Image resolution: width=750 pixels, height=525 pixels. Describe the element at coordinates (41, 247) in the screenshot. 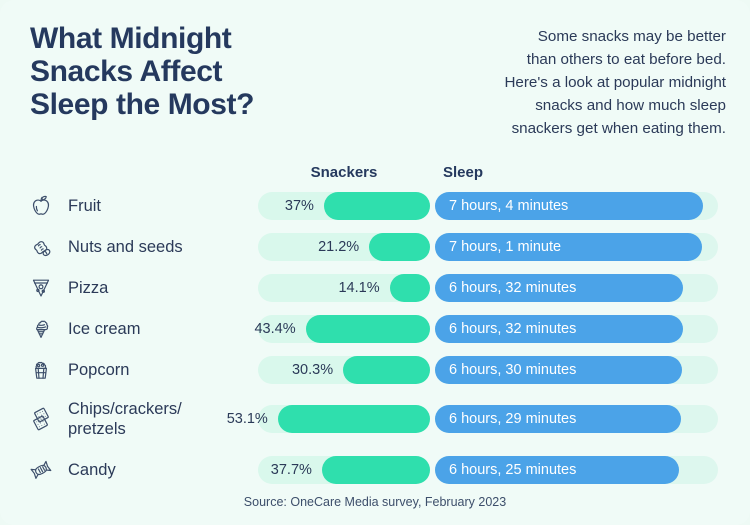

I see `peanut-icon` at that location.